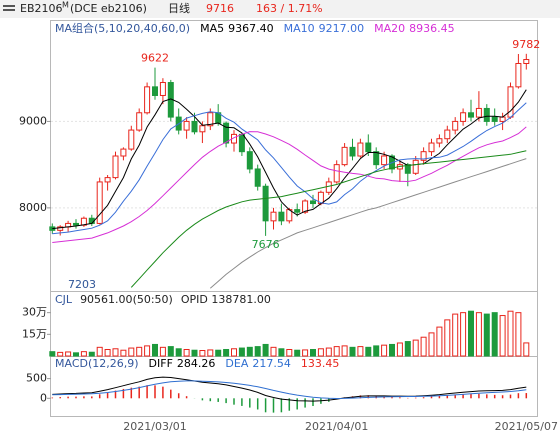 This screenshot has width=560, height=436. Describe the element at coordinates (226, 299) in the screenshot. I see `legend-extra: OPID 138781.00` at that location.